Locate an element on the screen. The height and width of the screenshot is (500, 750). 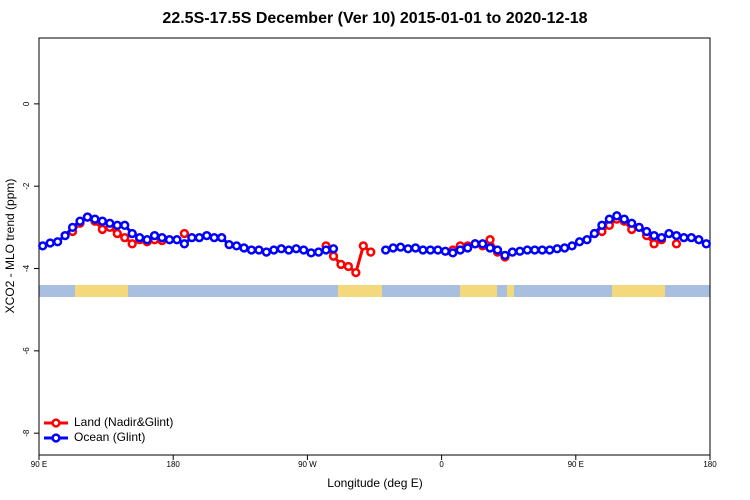
x-tick-label: 0 is located at coordinates (441, 464).